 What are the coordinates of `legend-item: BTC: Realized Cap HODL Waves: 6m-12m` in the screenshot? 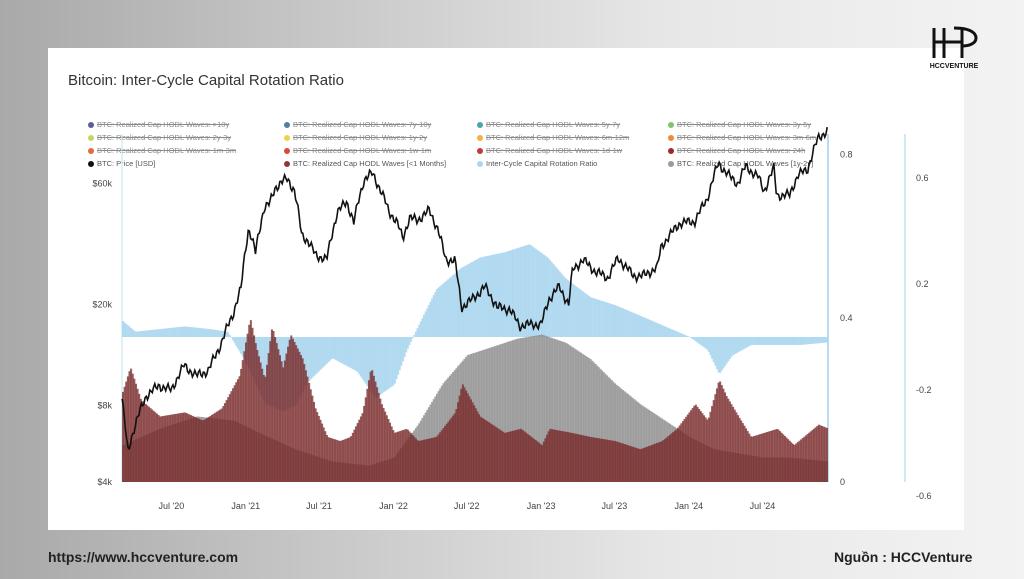 It's located at (553, 137).